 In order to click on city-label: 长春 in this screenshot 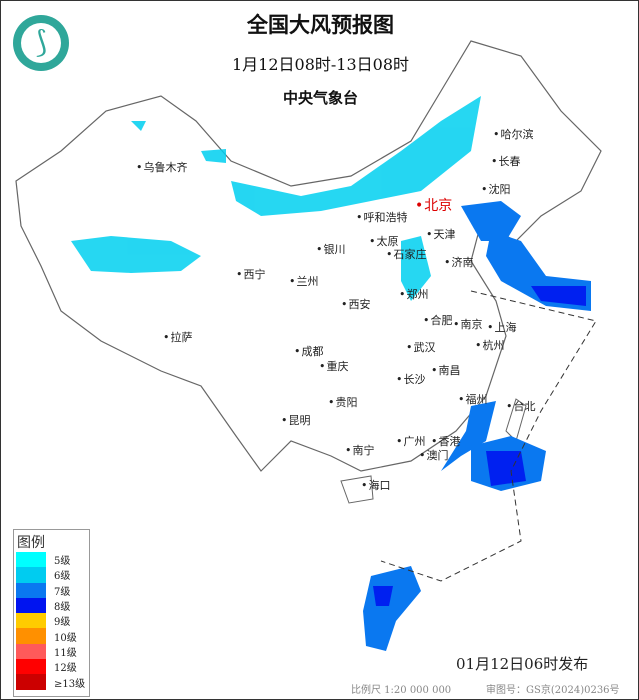, I will do `click(506, 161)`.